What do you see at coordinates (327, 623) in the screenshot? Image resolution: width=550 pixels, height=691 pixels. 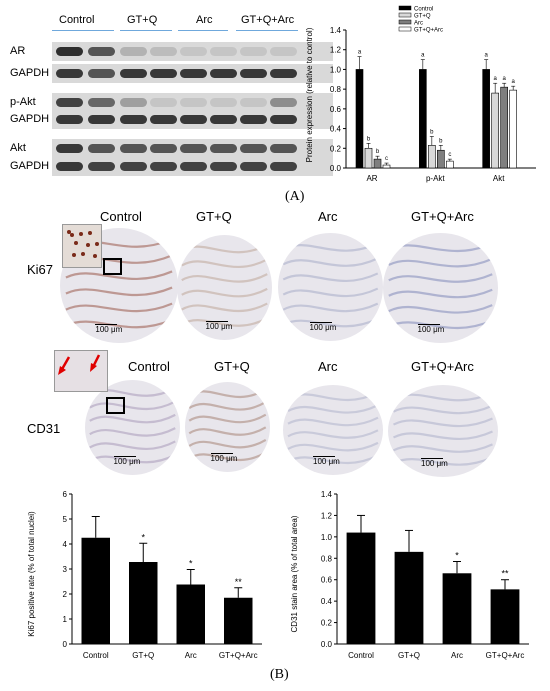 I see `y-tick-label: 0.2` at bounding box center [327, 623].